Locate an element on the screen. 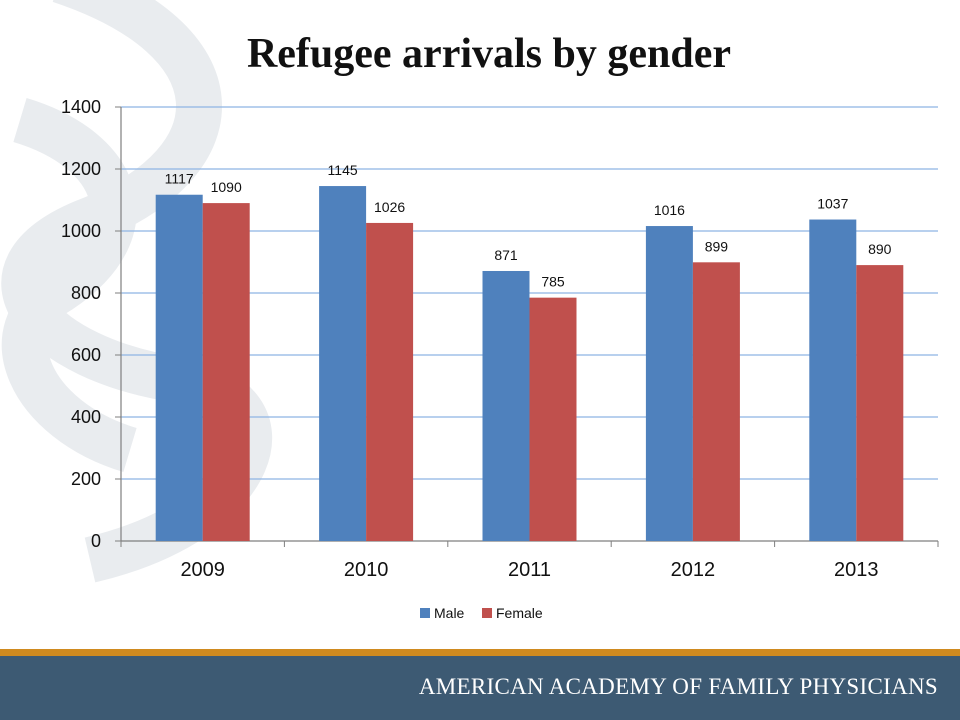 The height and width of the screenshot is (720, 960). legend-swatch-female is located at coordinates (487, 613).